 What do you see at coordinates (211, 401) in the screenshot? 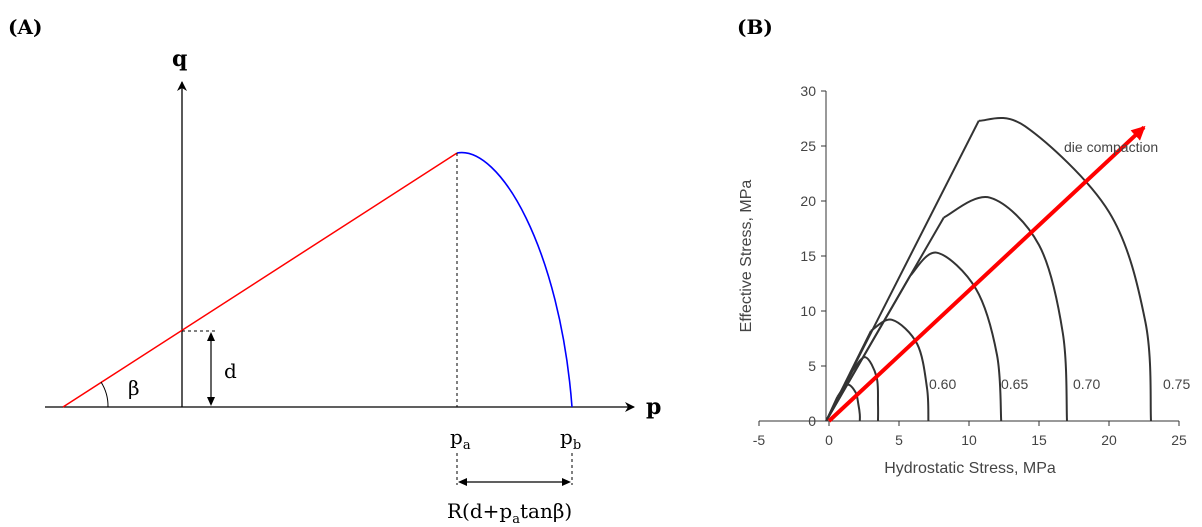
I see `d-arrow-down` at bounding box center [211, 401].